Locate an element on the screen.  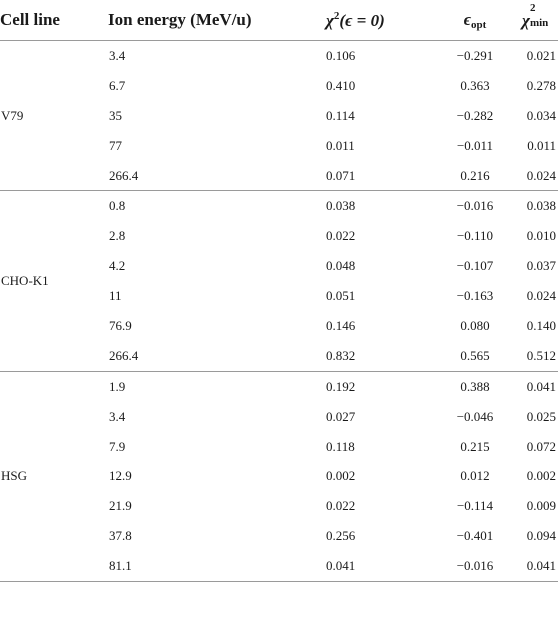
chi-squared-min-cell: 0.010 is located at coordinates (541, 236).